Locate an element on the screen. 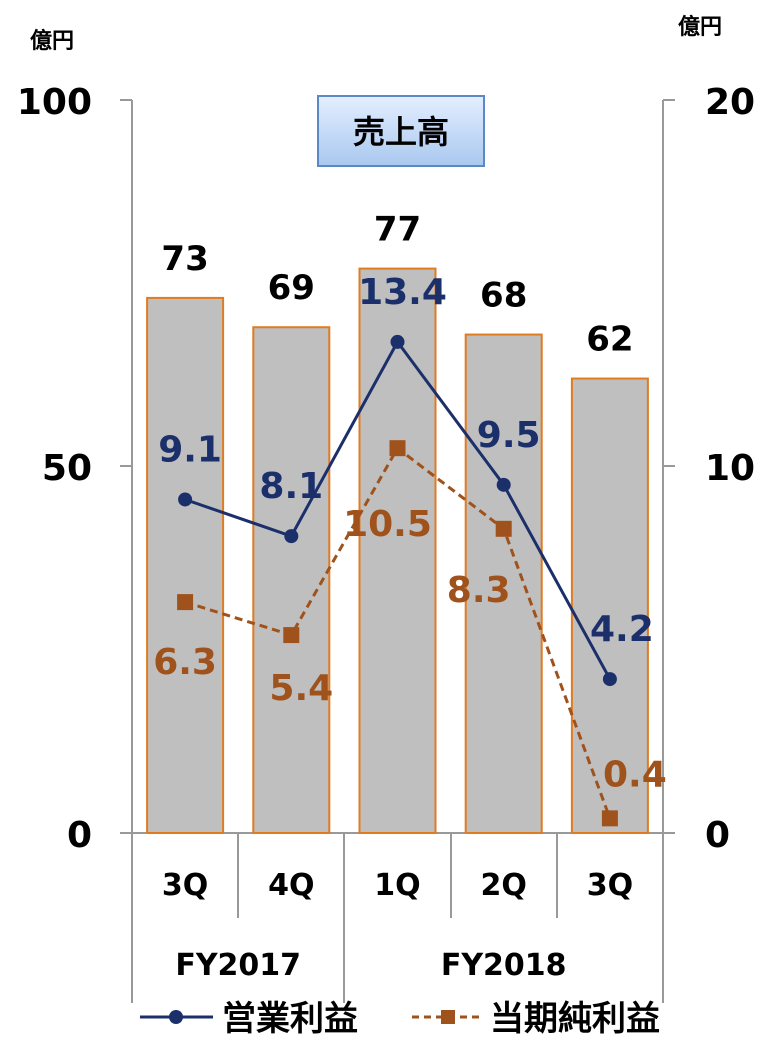 The height and width of the screenshot is (1039, 760). net-profit-label: 0.4 is located at coordinates (635, 774).